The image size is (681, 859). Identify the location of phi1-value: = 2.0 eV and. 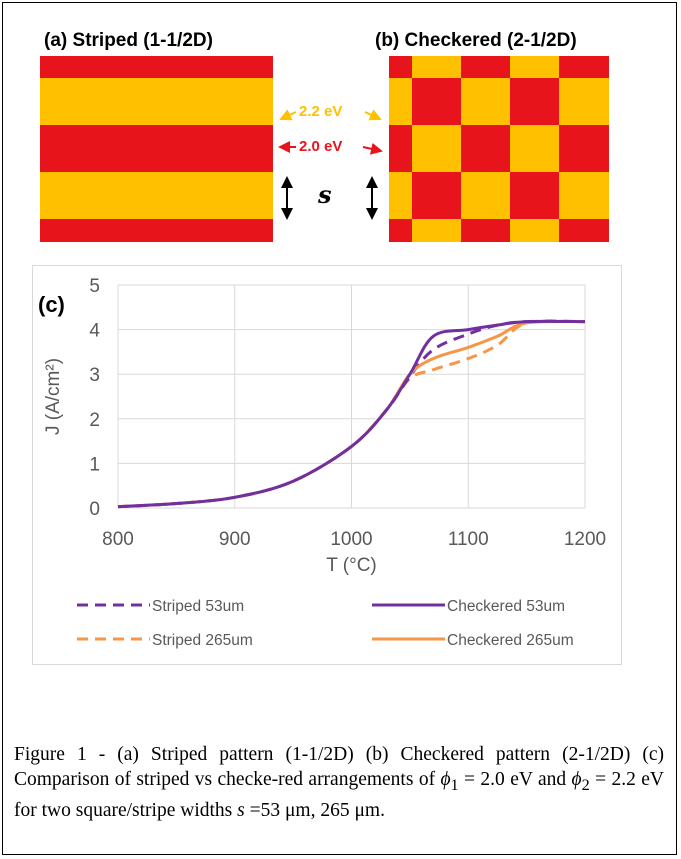
(515, 779).